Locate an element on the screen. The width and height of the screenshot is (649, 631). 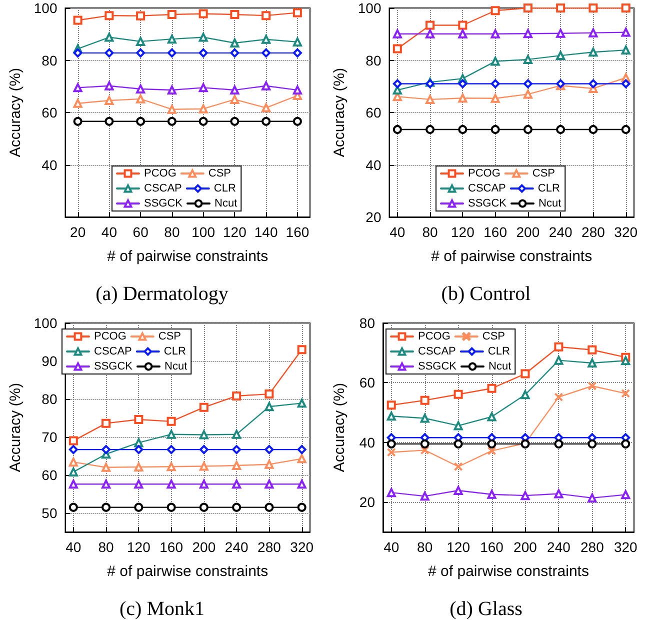
text: (d) Glass is located at coordinates (486, 609).